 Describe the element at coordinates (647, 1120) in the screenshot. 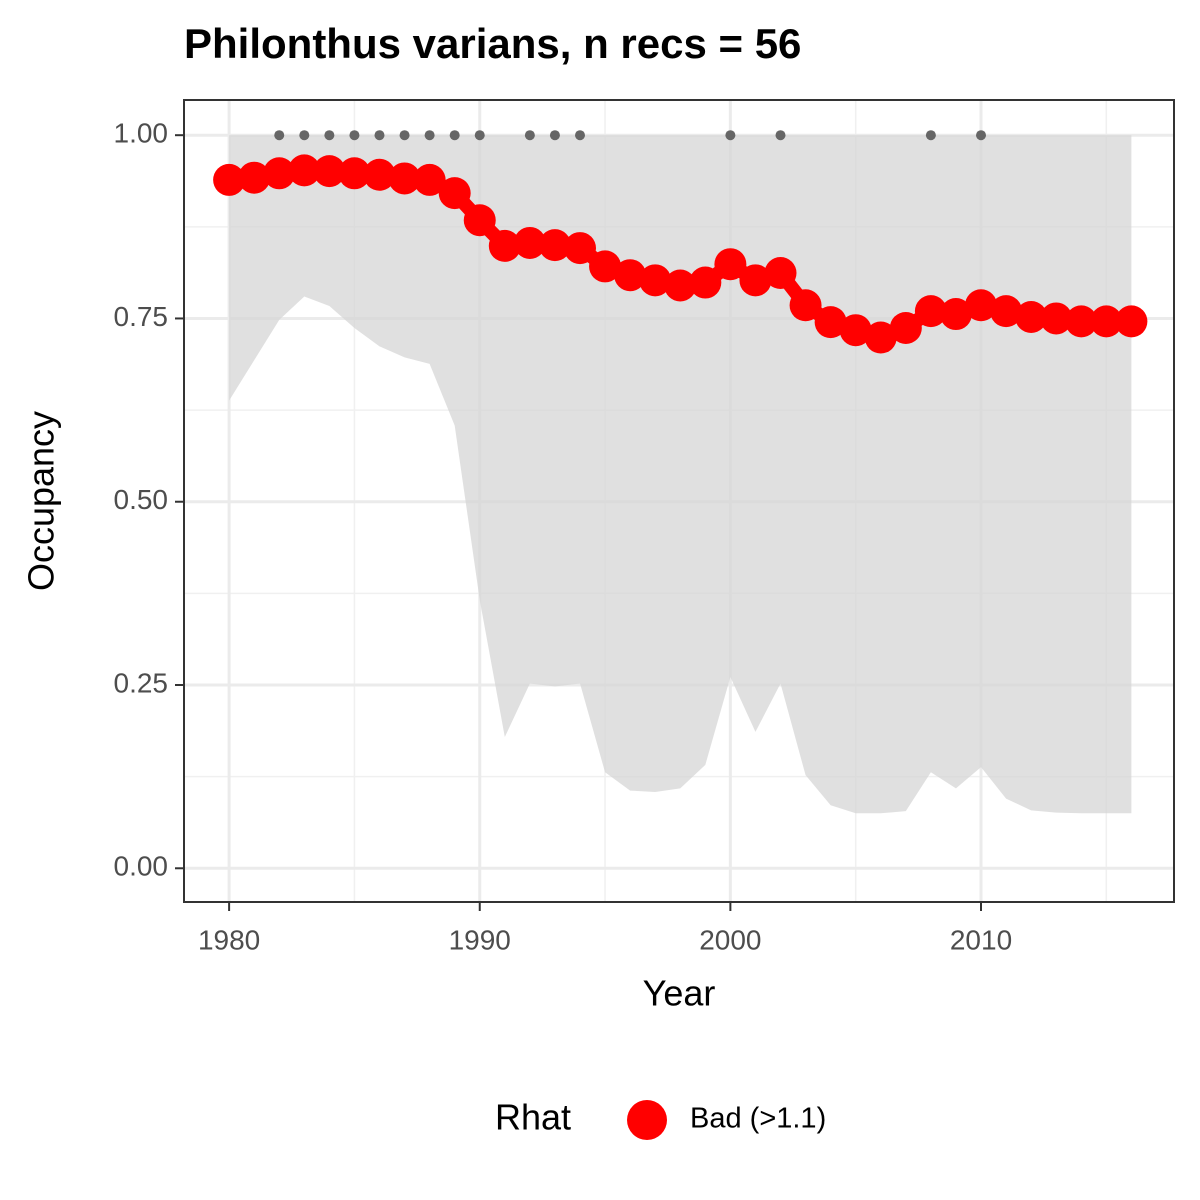

I see `legend-key` at that location.